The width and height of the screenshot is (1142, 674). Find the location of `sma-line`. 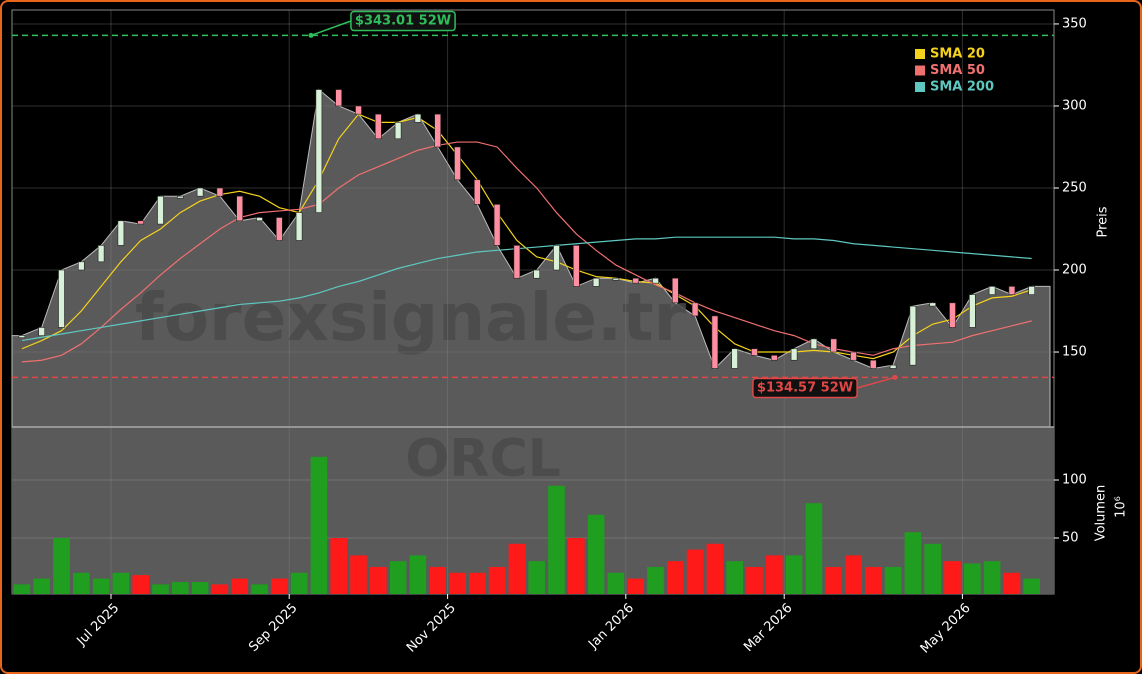

sma-line is located at coordinates (526, 289).